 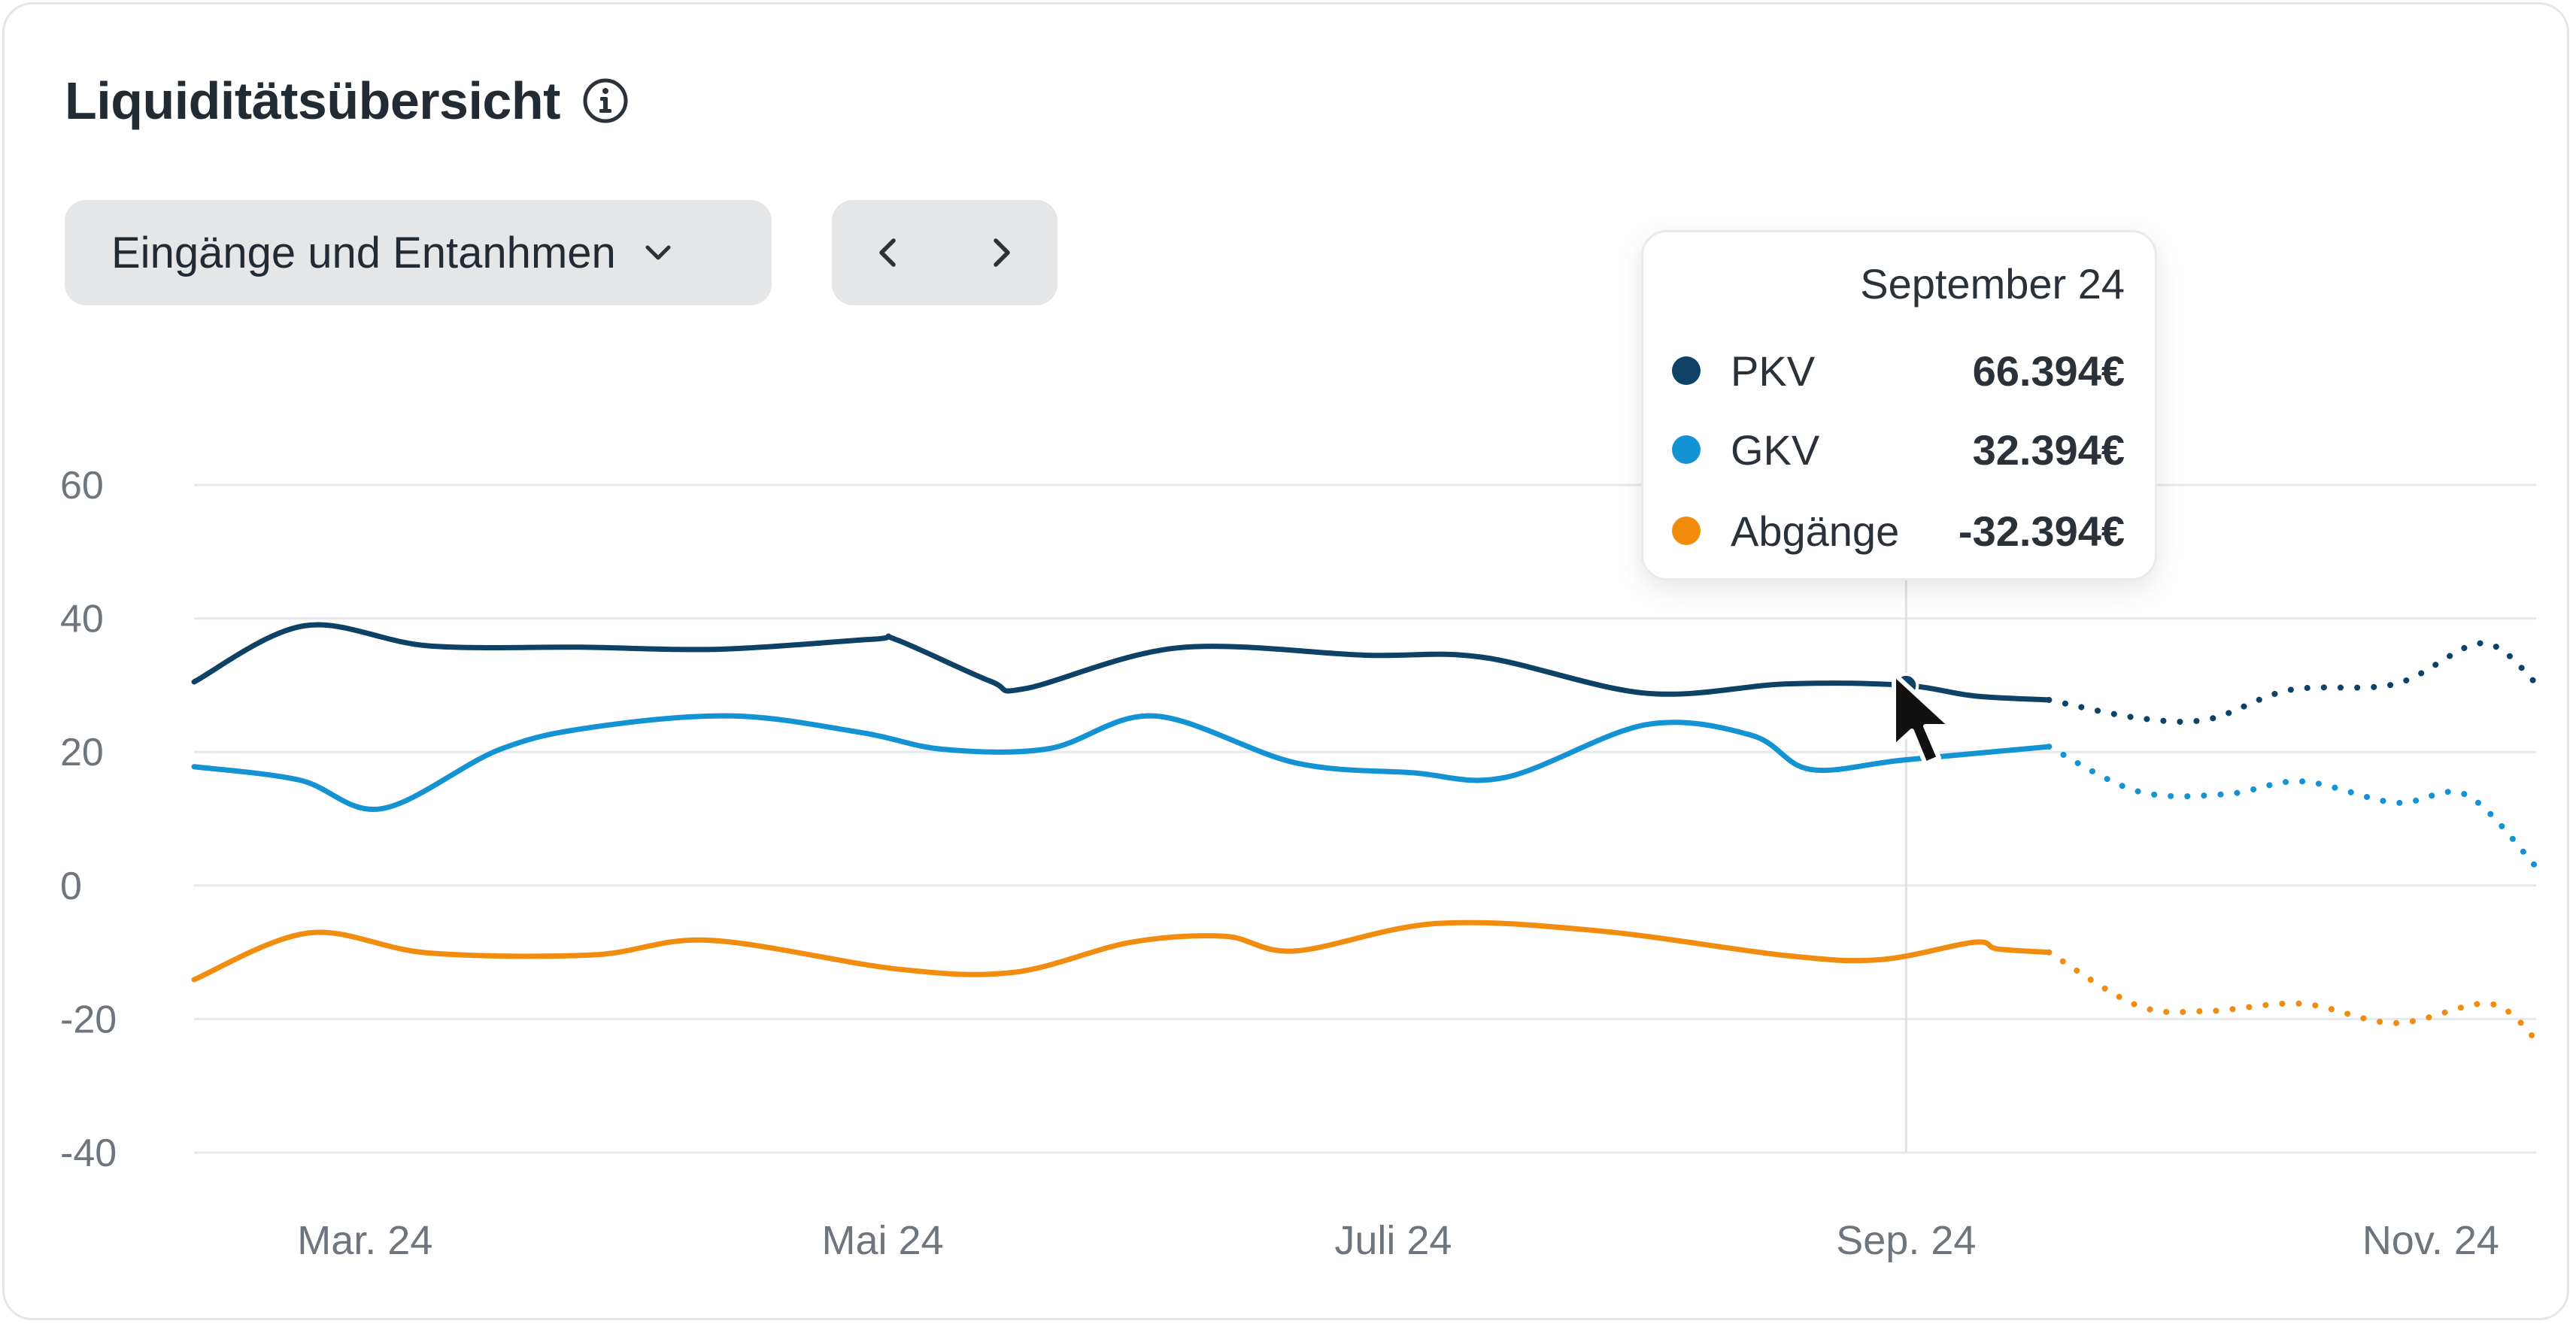 What do you see at coordinates (1121, 951) in the screenshot?
I see `series-line-abgnge` at bounding box center [1121, 951].